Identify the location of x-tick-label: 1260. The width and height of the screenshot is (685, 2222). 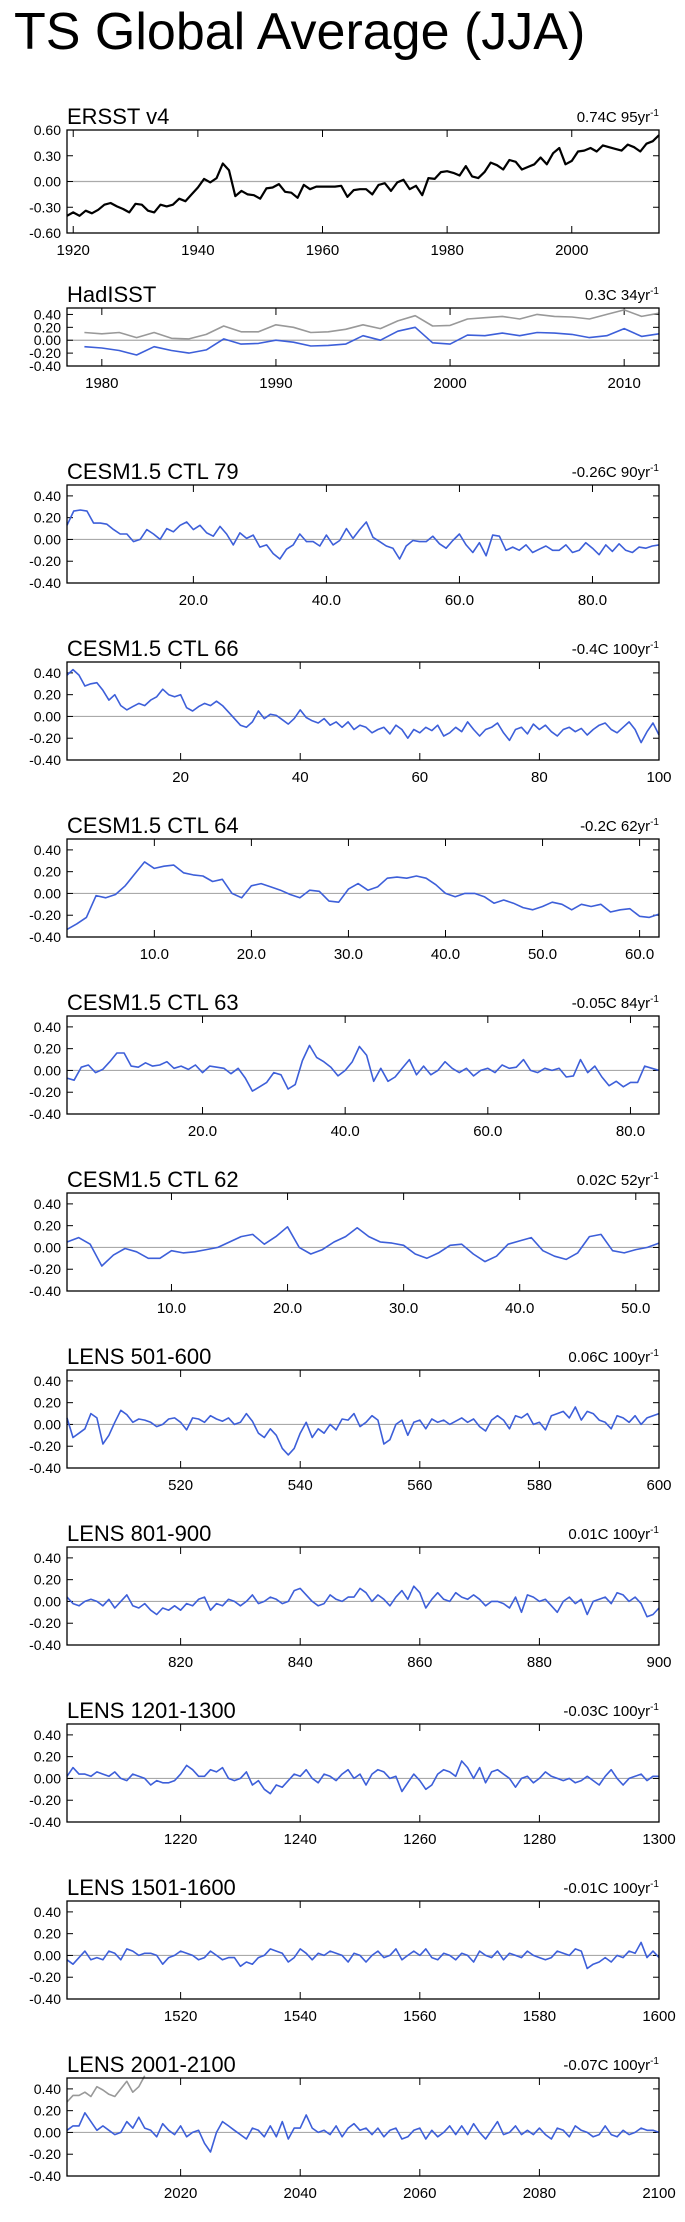
(419, 1839).